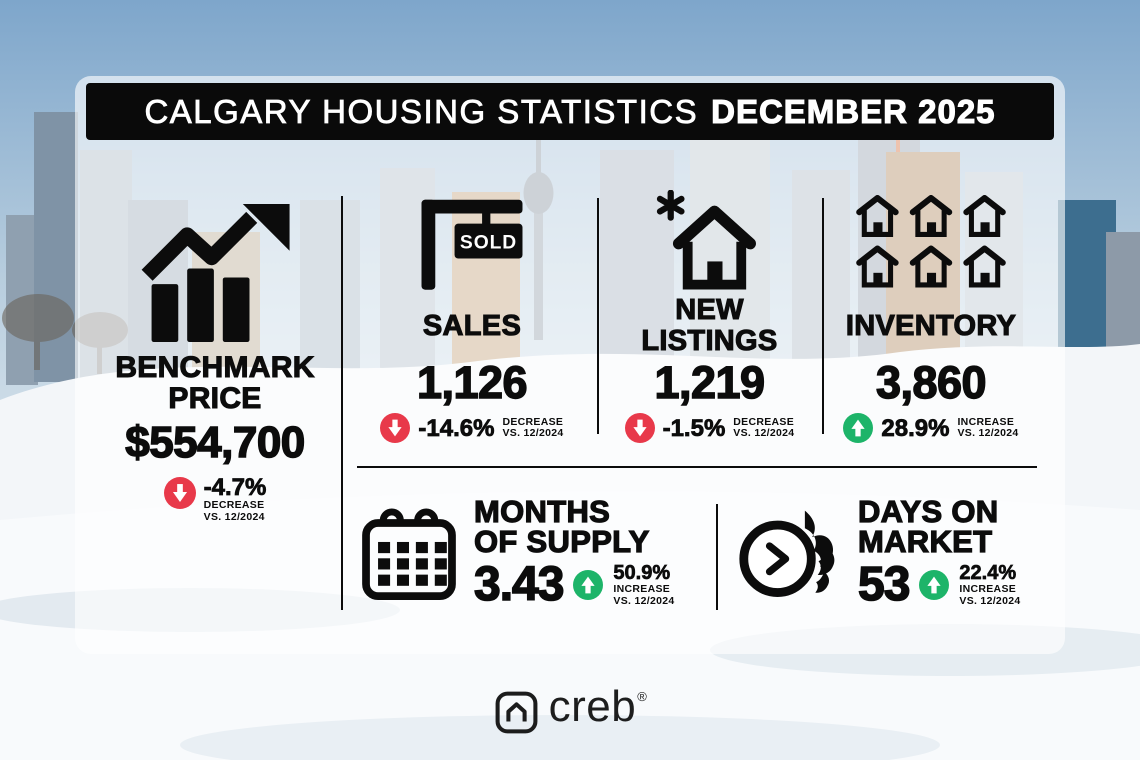 The height and width of the screenshot is (760, 1140). Describe the element at coordinates (472, 383) in the screenshot. I see `sales-value: 1,126` at that location.